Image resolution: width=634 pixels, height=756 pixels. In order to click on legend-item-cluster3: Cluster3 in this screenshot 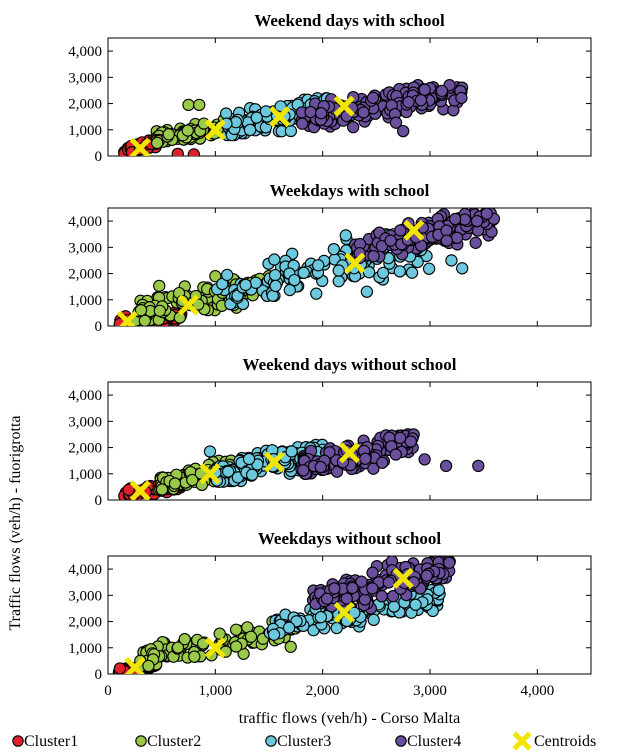, I will do `click(298, 741)`.